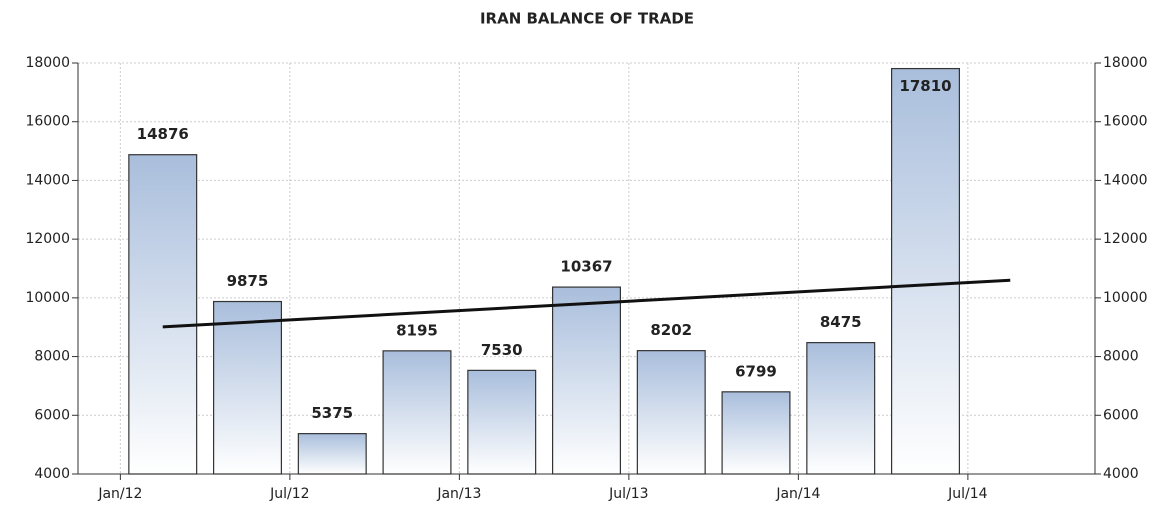  I want to click on x-tick-label: Jul/14, so click(967, 494).